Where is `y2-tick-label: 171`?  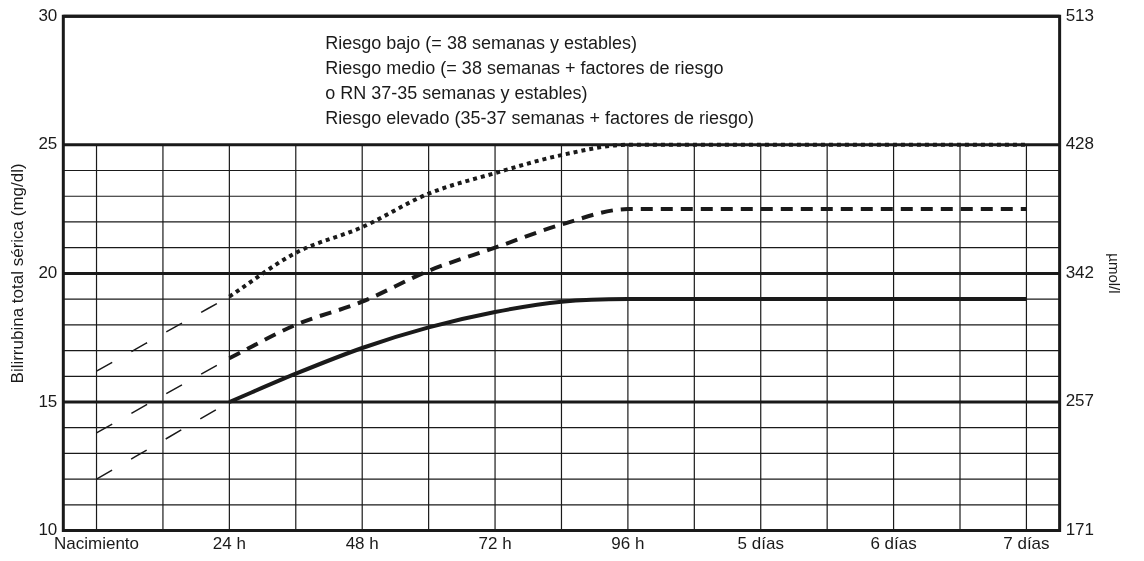
y2-tick-label: 171 is located at coordinates (1080, 530).